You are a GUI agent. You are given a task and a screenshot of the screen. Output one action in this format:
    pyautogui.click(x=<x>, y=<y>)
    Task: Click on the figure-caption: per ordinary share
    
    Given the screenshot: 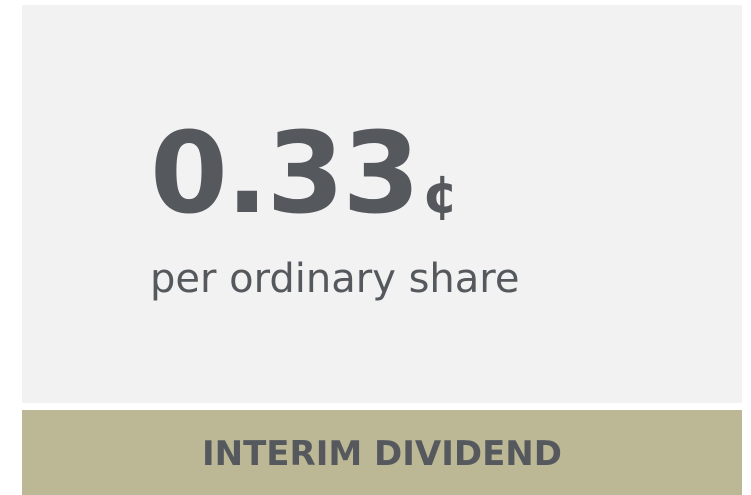 What is the action you would take?
    pyautogui.click(x=335, y=279)
    